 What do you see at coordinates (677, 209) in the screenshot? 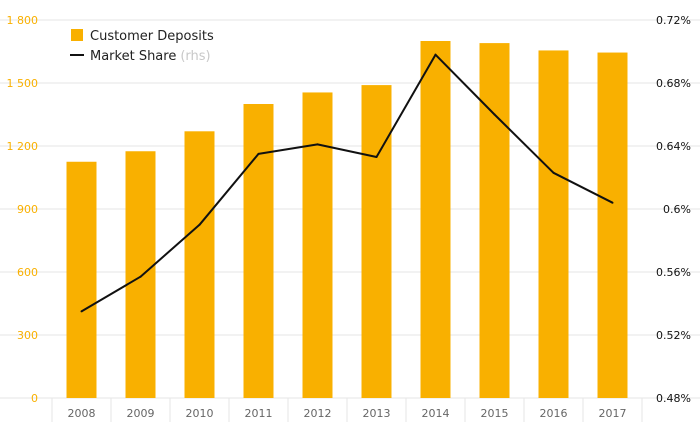
I see `y-right-tick-label: 0.6%` at bounding box center [677, 209].